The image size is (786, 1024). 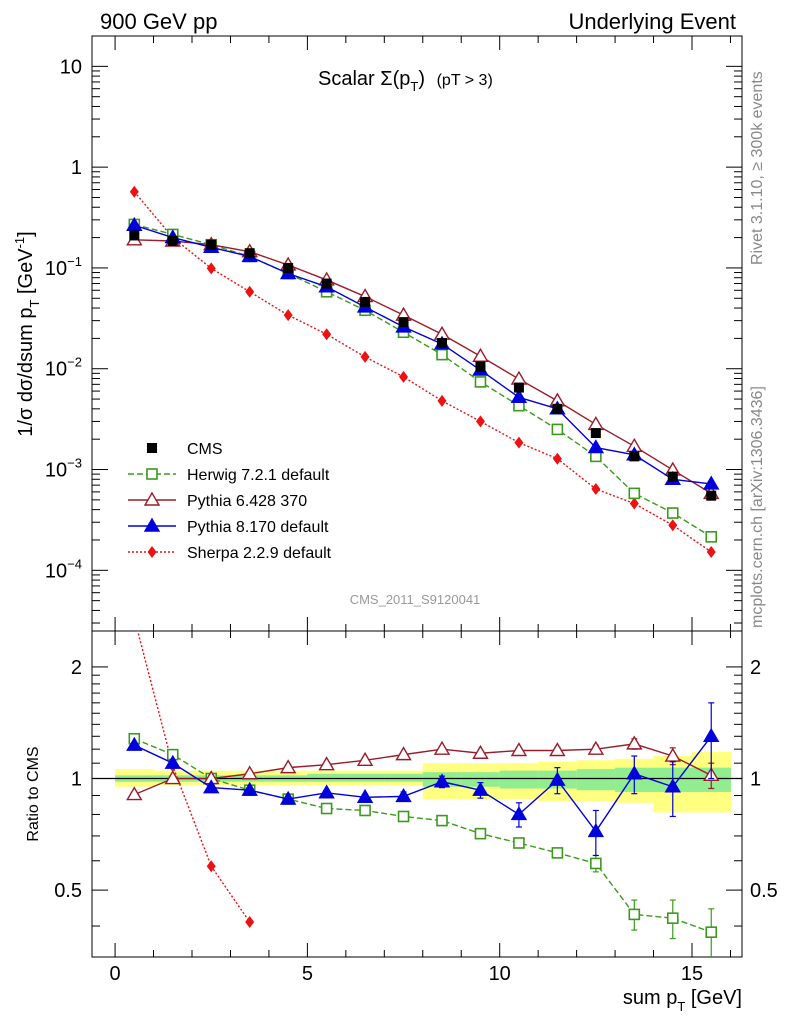 What do you see at coordinates (500, 974) in the screenshot?
I see `x-tick-label: 10` at bounding box center [500, 974].